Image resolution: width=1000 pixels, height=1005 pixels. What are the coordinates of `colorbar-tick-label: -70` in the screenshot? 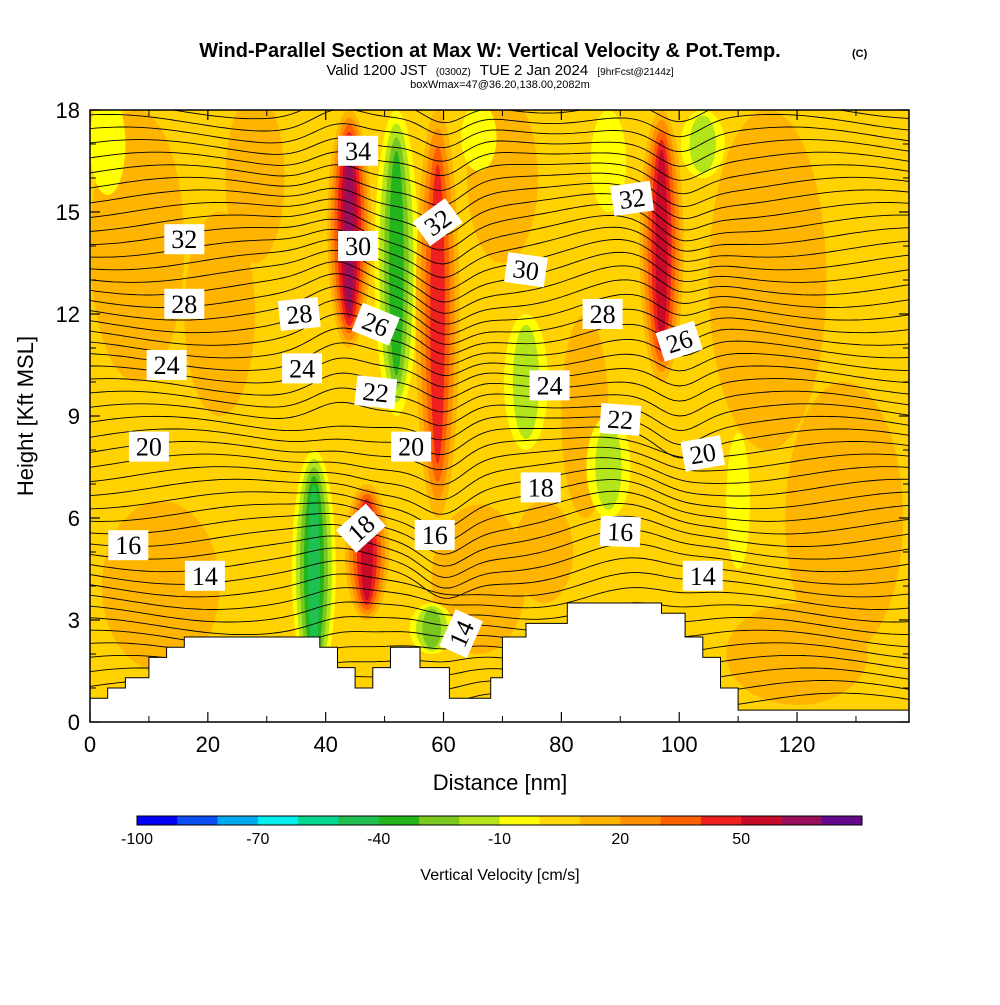 It's located at (257, 839).